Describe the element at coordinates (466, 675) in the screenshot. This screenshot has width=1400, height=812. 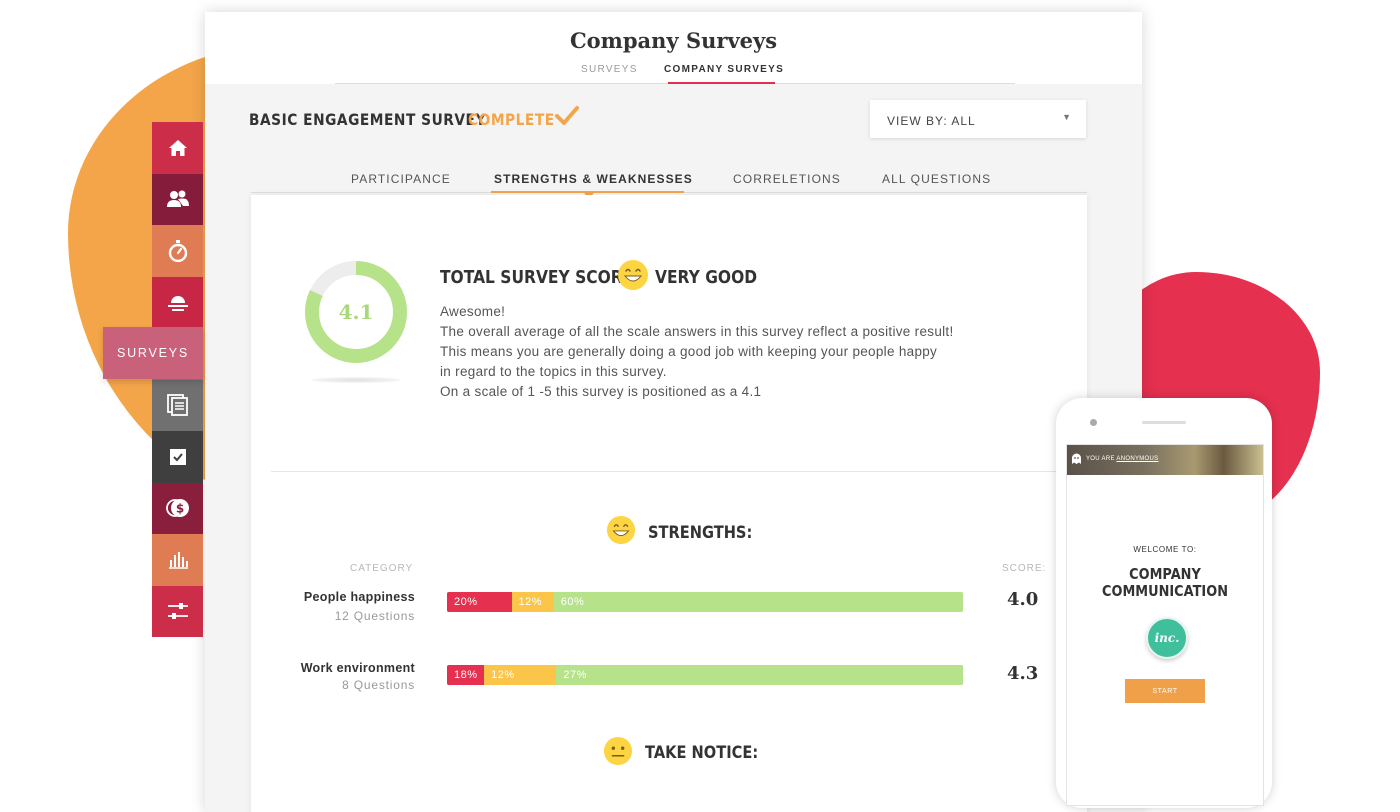
I see `bar-segment-negative: 18%` at that location.